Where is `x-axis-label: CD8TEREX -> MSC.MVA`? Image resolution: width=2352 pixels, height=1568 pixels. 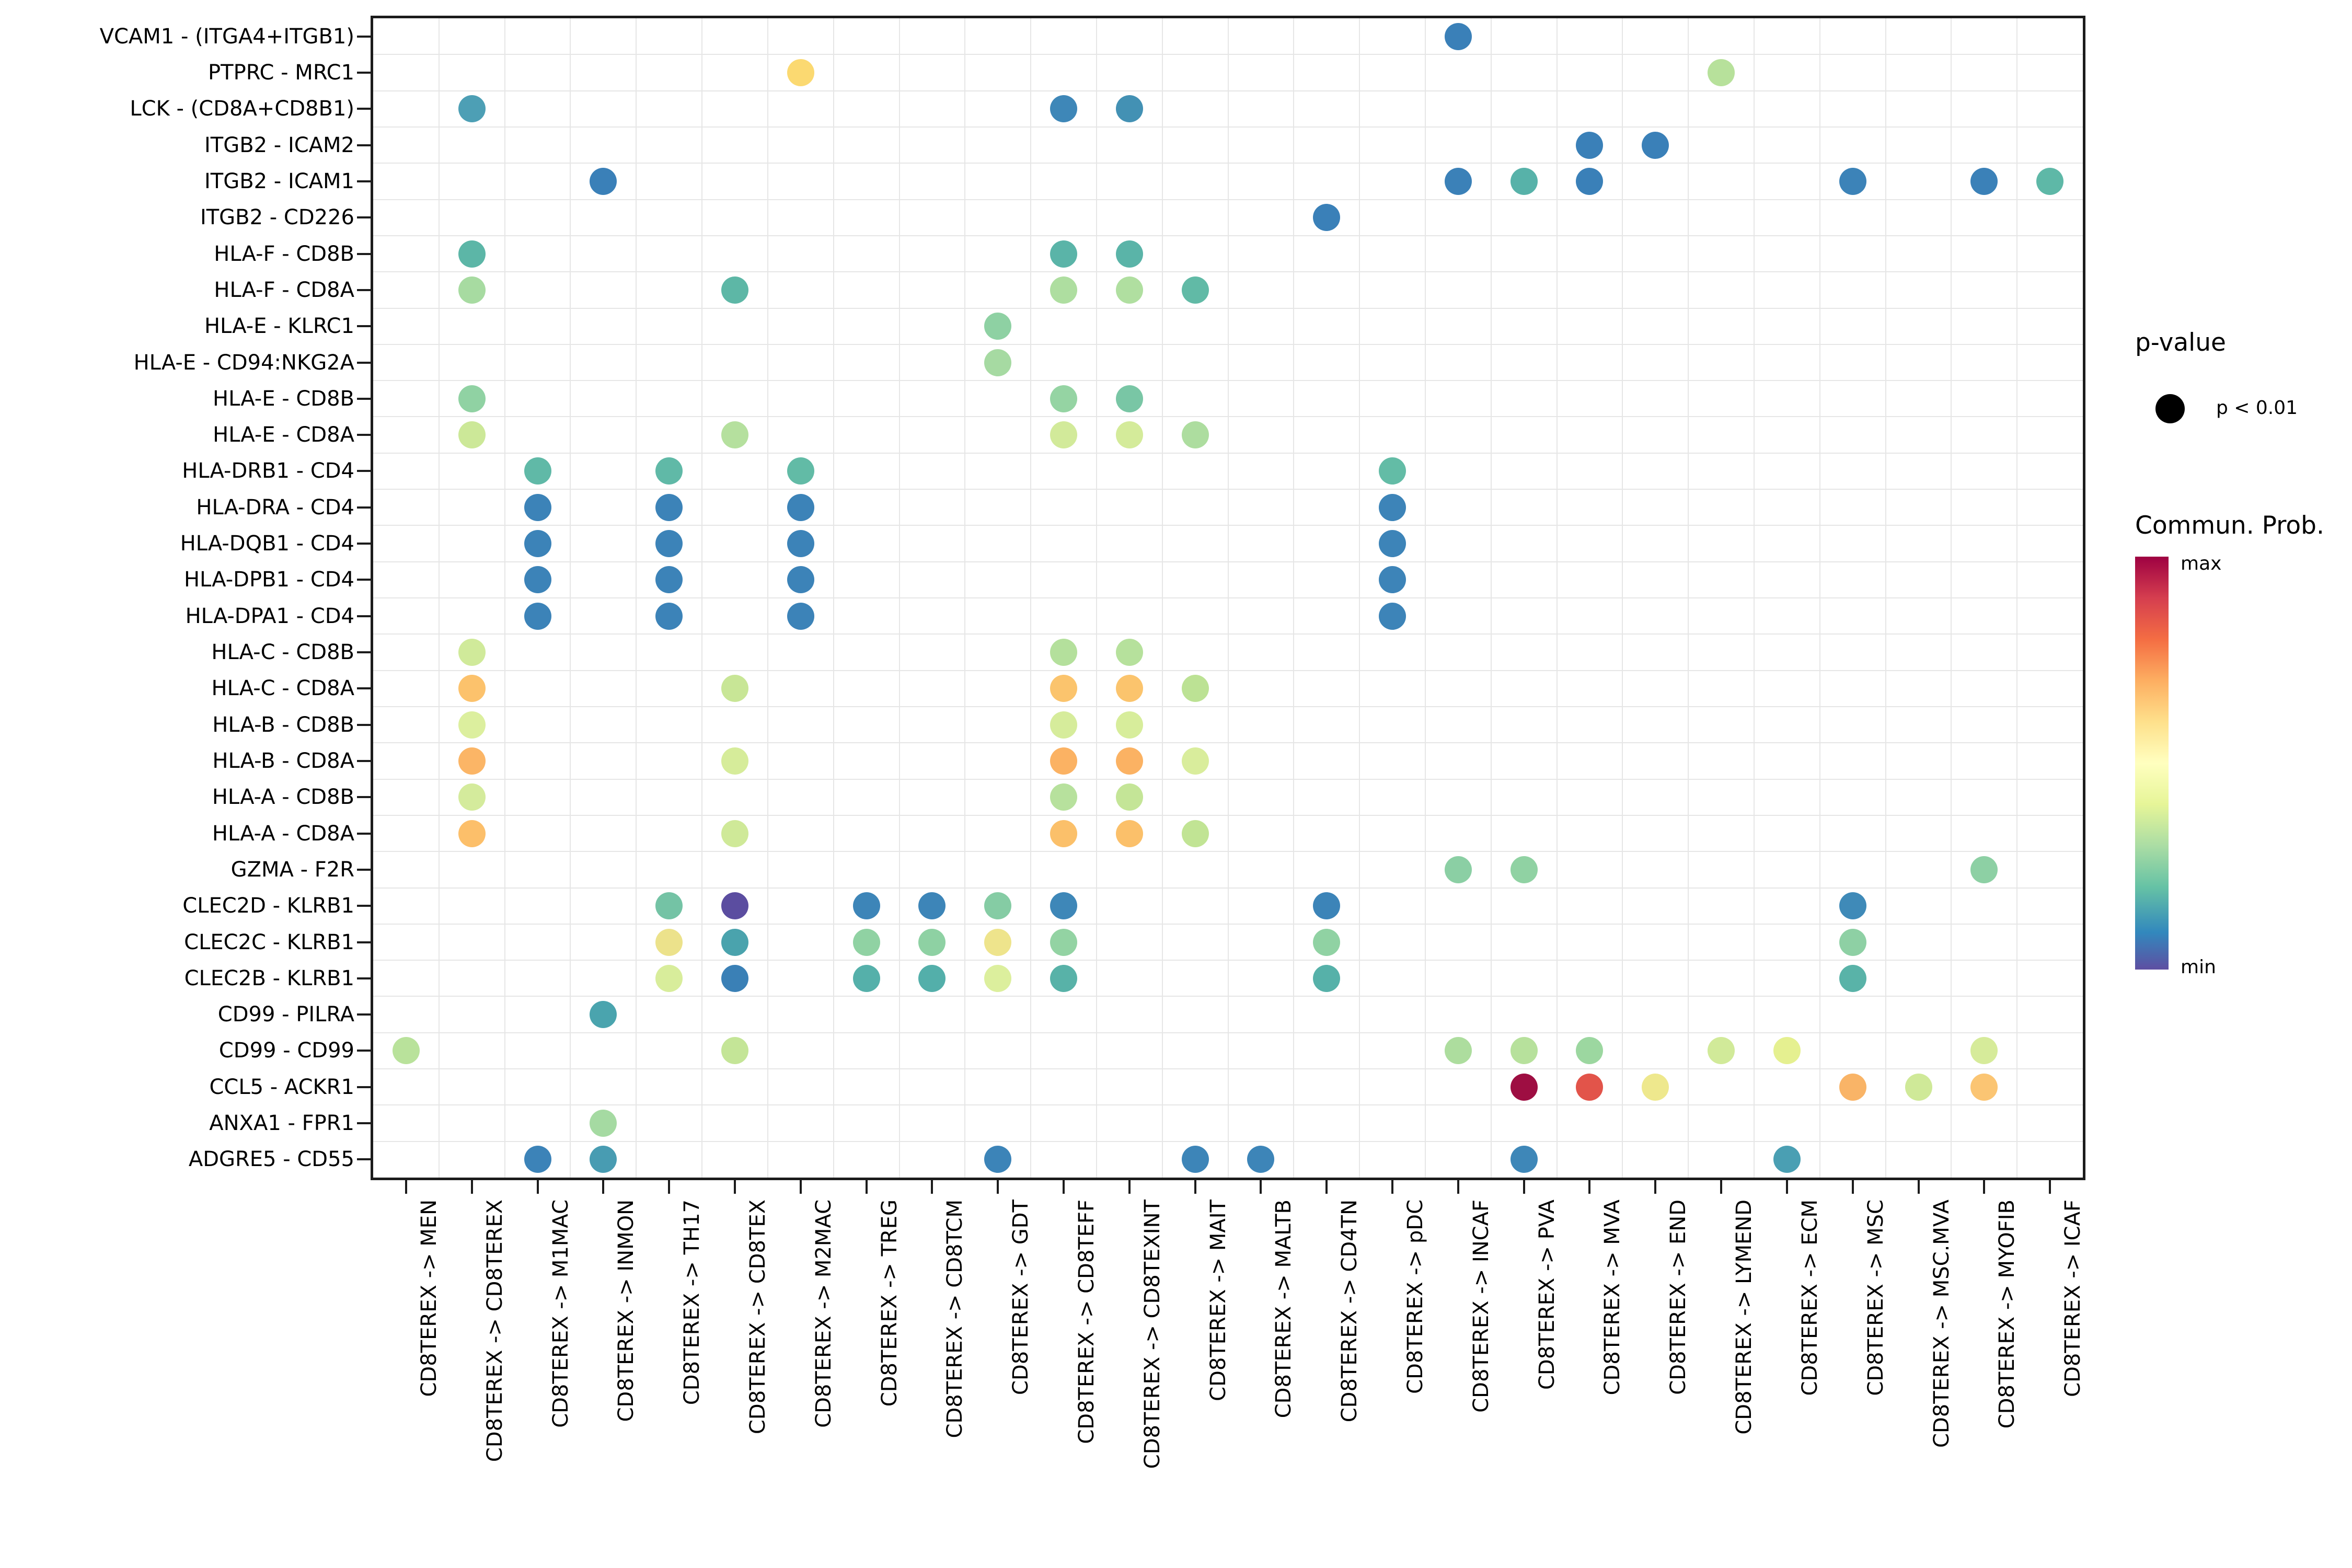
x-axis-label: CD8TEREX -> MSC.MVA is located at coordinates (1941, 1324).